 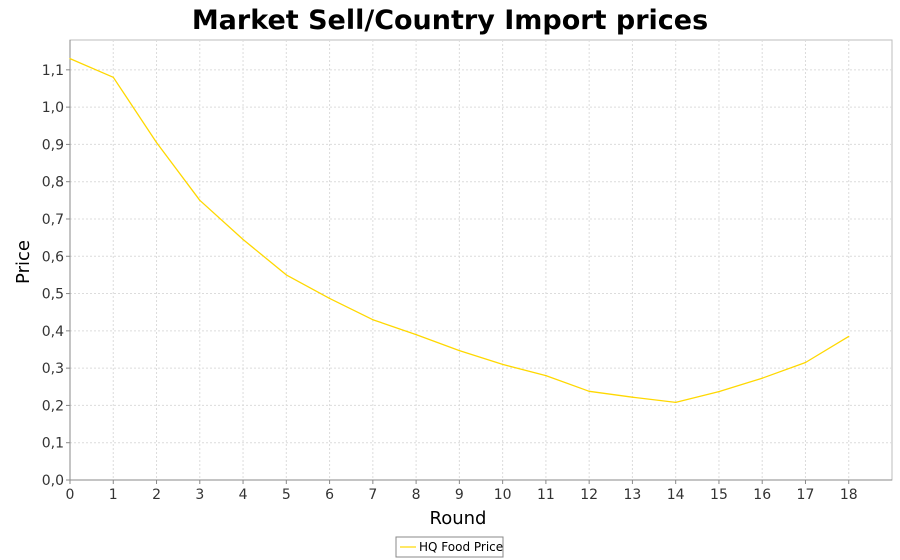 What do you see at coordinates (53, 332) in the screenshot?
I see `y-tick-label: 0,4` at bounding box center [53, 332].